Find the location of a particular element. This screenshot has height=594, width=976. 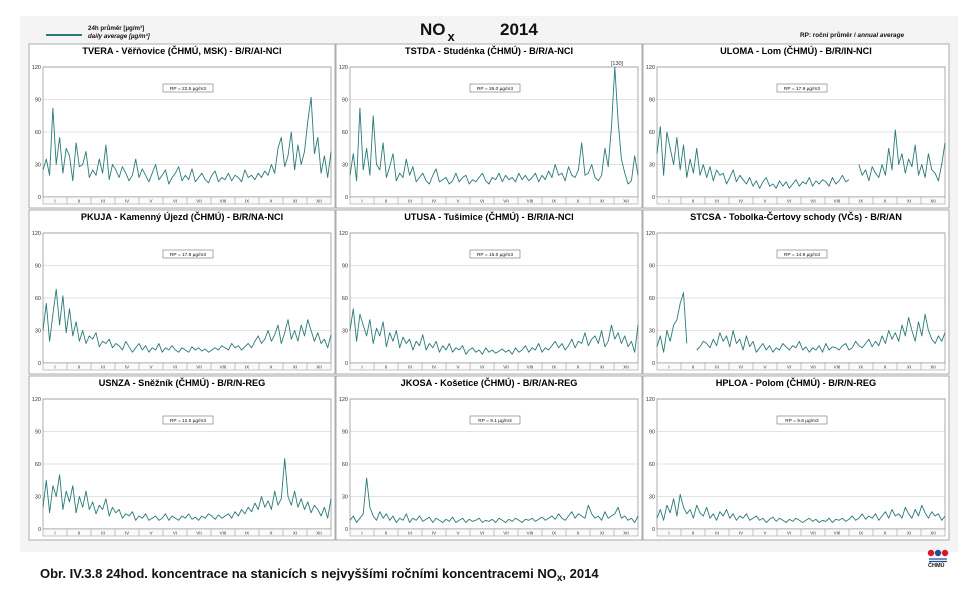

annual-average-label: RP = 22.5 µg/m3 is located at coordinates (188, 89).